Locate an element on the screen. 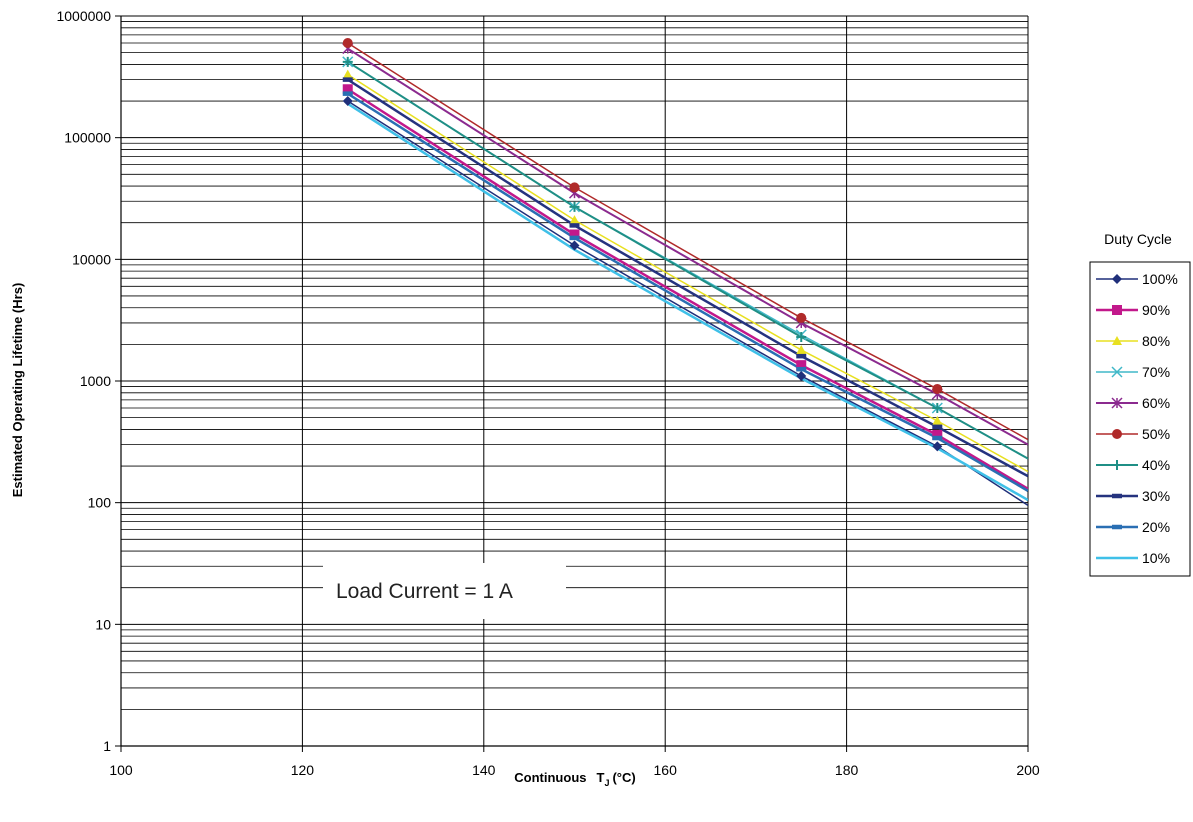  x-tick-label: 200 is located at coordinates (1028, 770).